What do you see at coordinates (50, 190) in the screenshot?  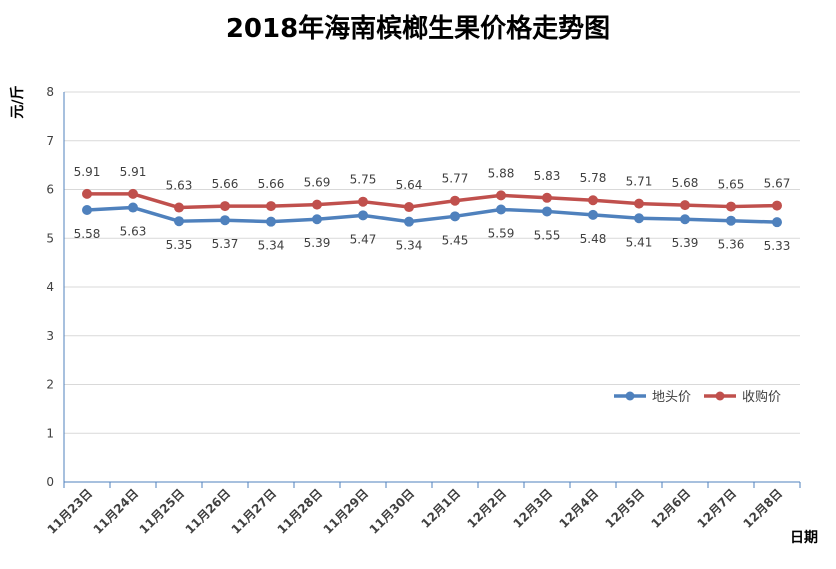 I see `y-tick-label: 6` at bounding box center [50, 190].